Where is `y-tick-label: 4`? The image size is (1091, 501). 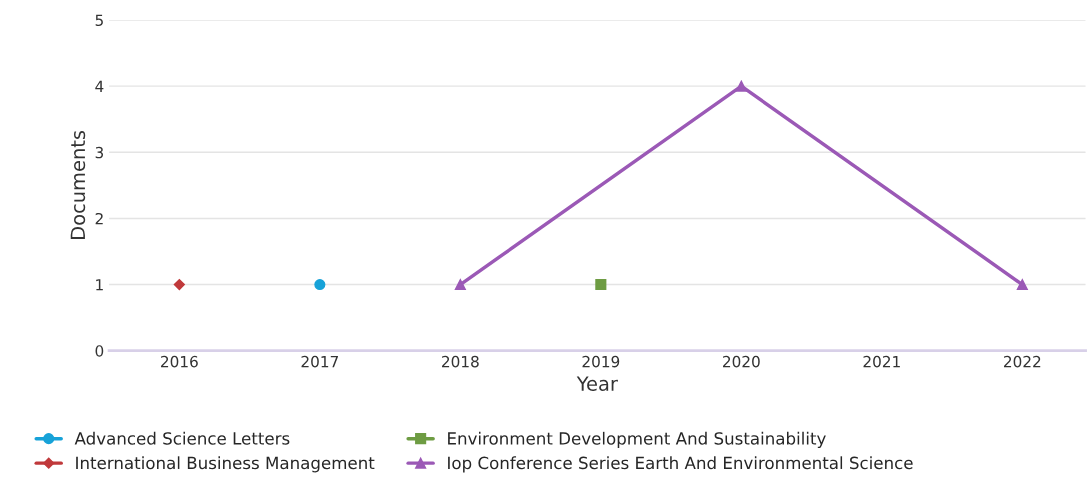 y-tick-label: 4 is located at coordinates (99, 86).